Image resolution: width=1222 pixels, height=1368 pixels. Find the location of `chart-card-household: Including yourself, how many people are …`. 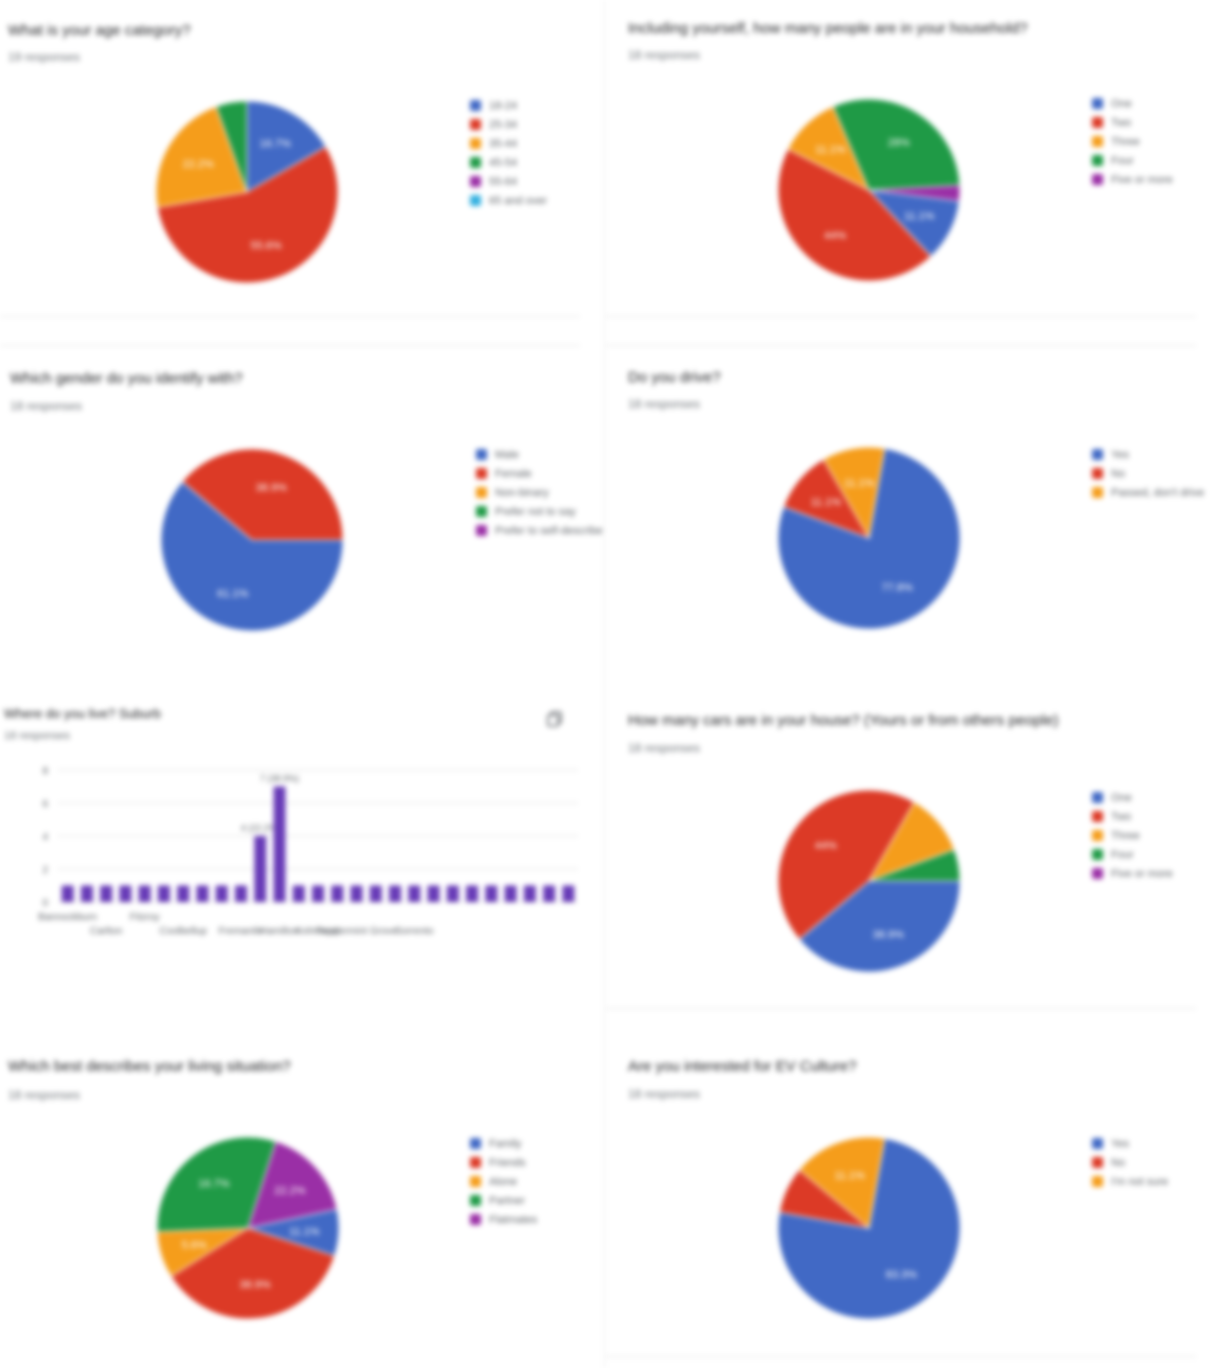

chart-card-household: Including yourself, how many people are … is located at coordinates (918, 165).